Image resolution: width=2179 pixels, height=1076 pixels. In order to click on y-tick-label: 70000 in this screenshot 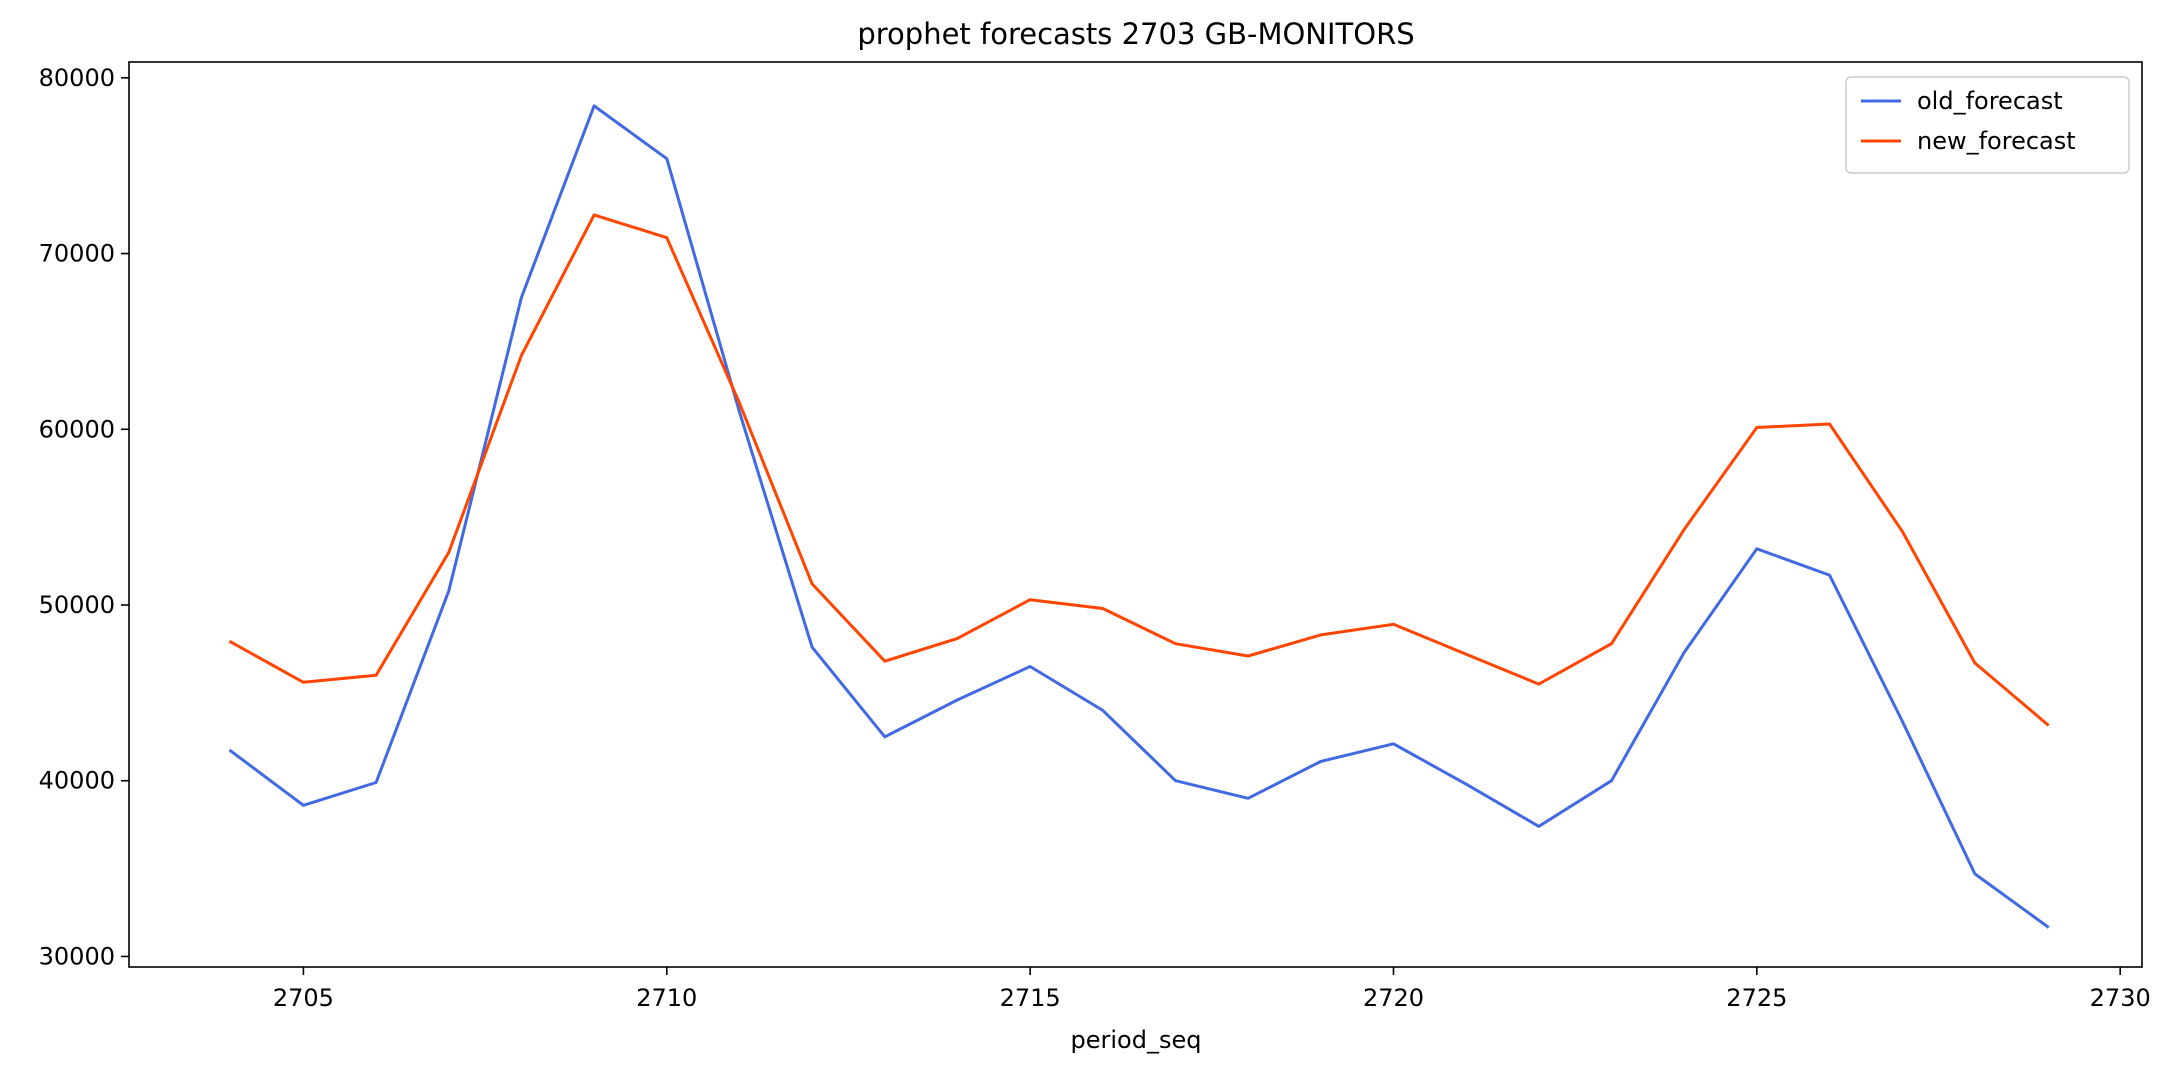, I will do `click(77, 254)`.